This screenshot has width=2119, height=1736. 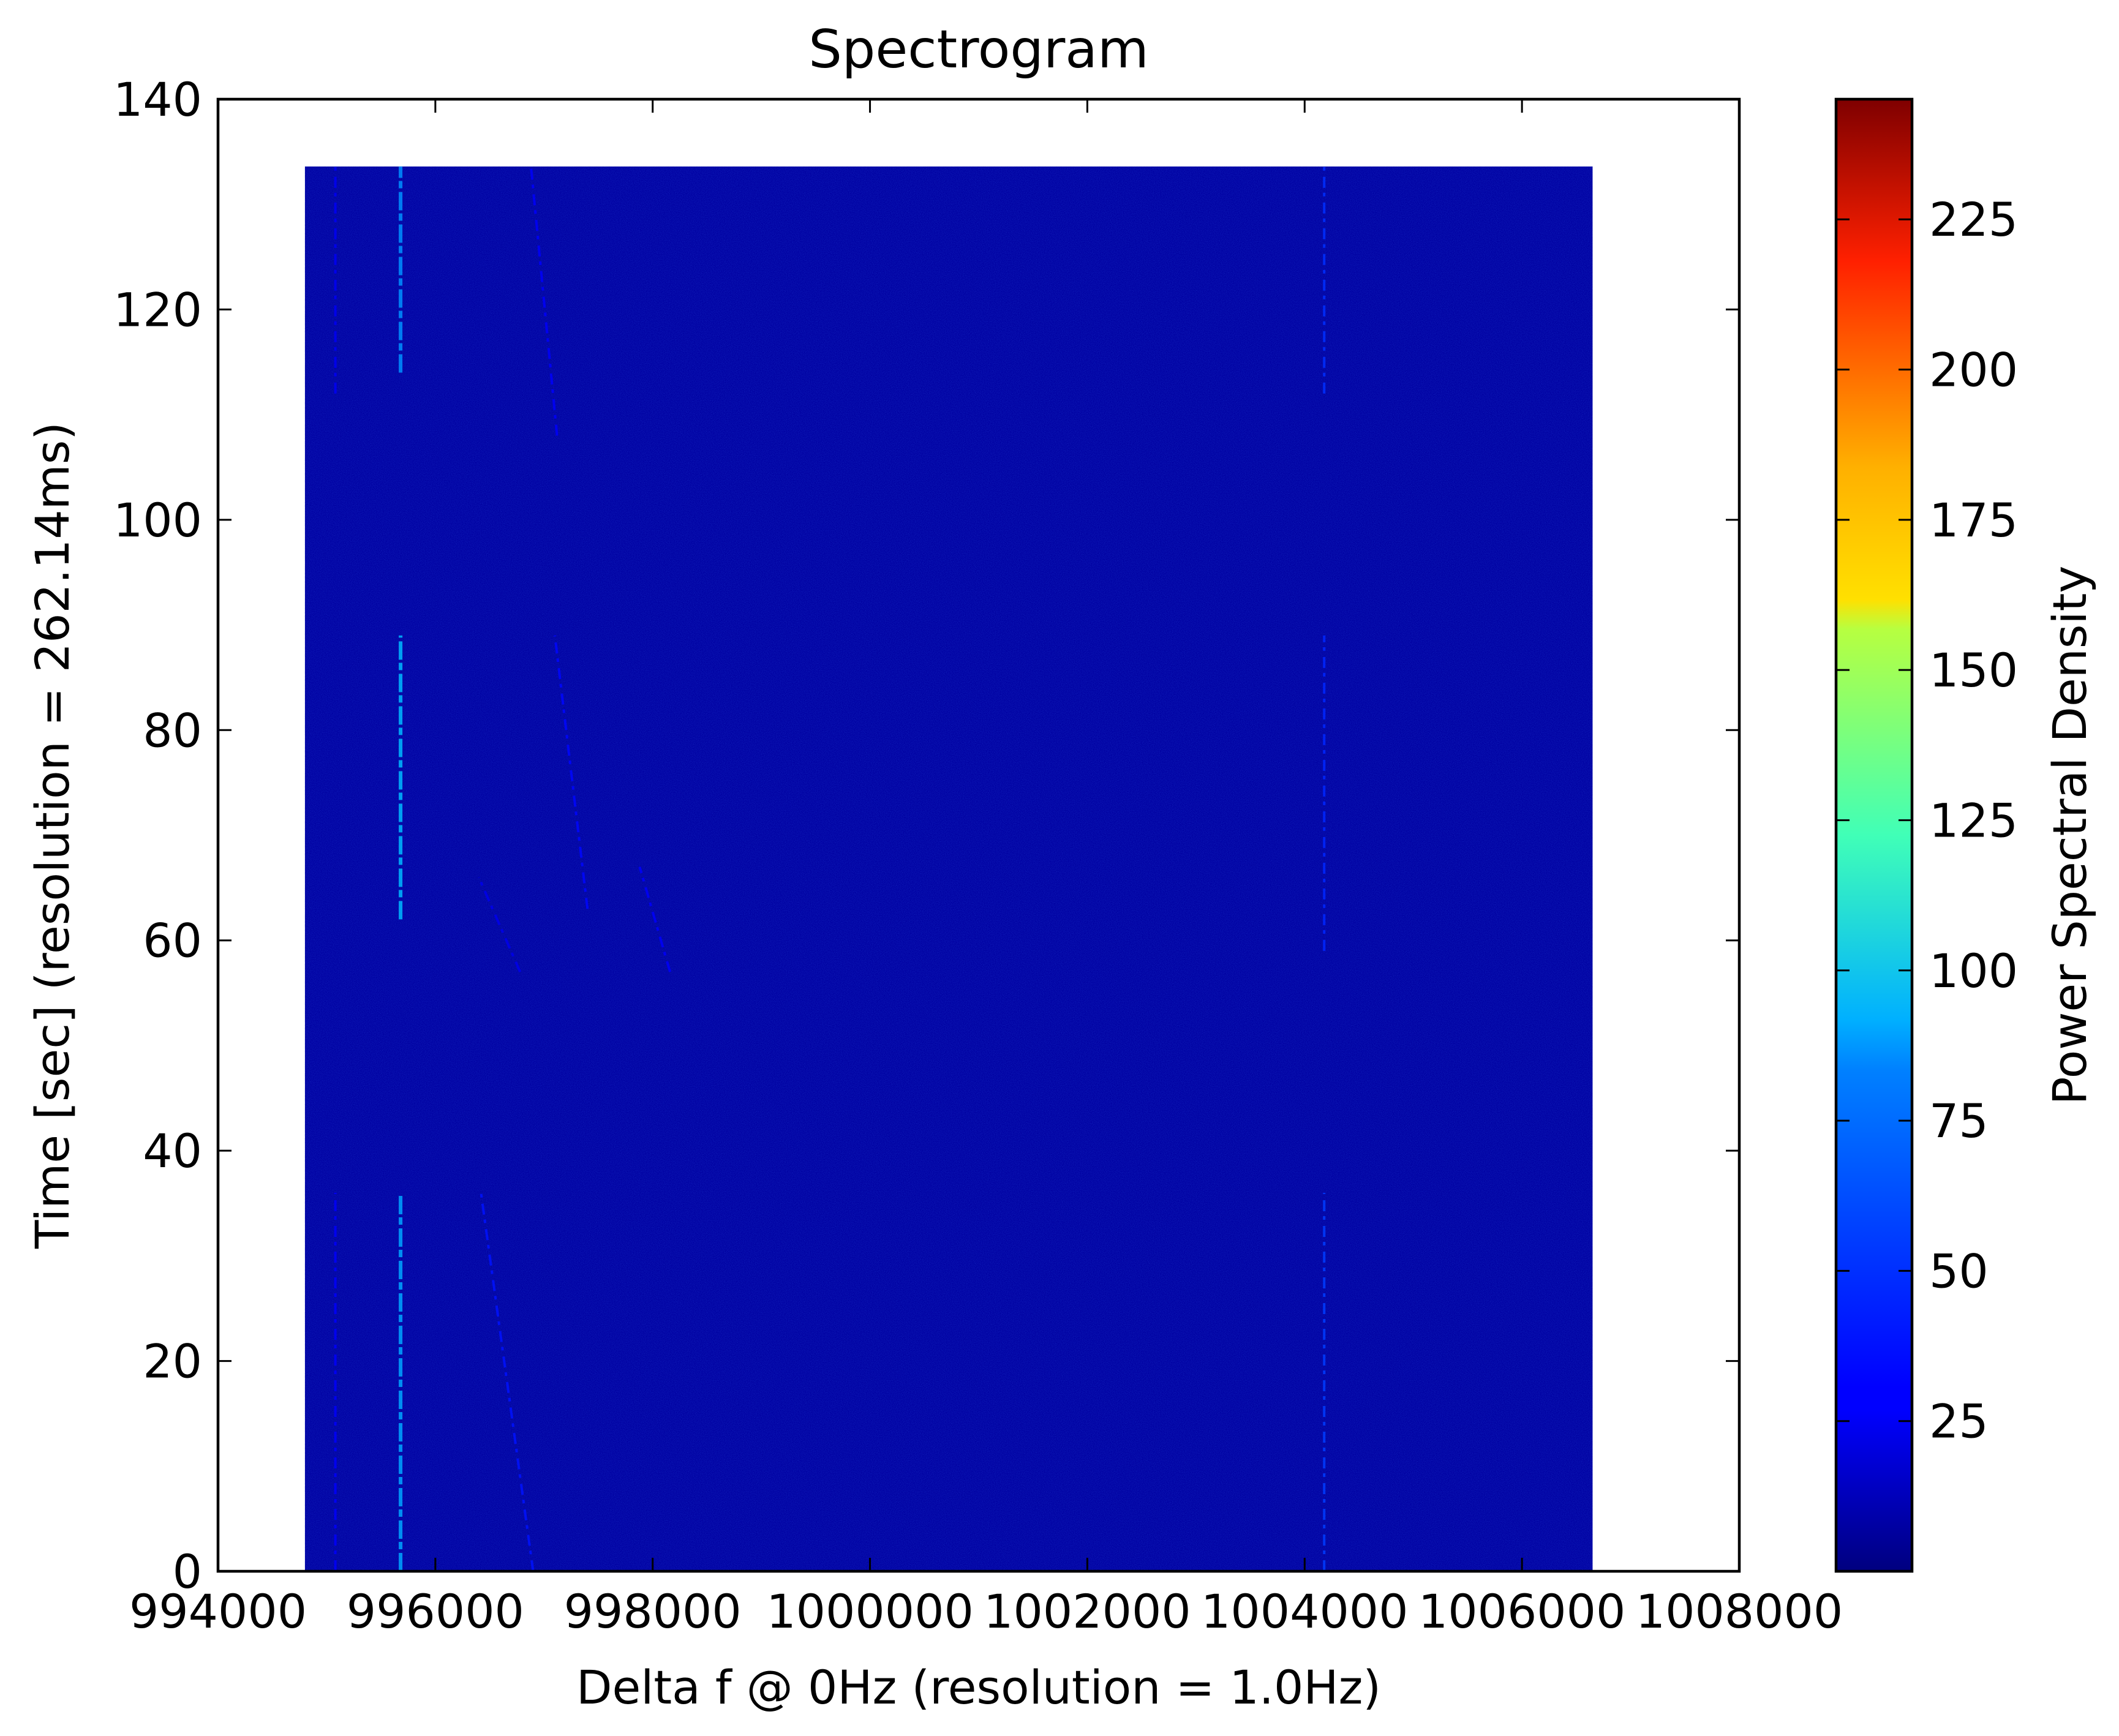 I want to click on colorbar-gradient, so click(x=1874, y=835).